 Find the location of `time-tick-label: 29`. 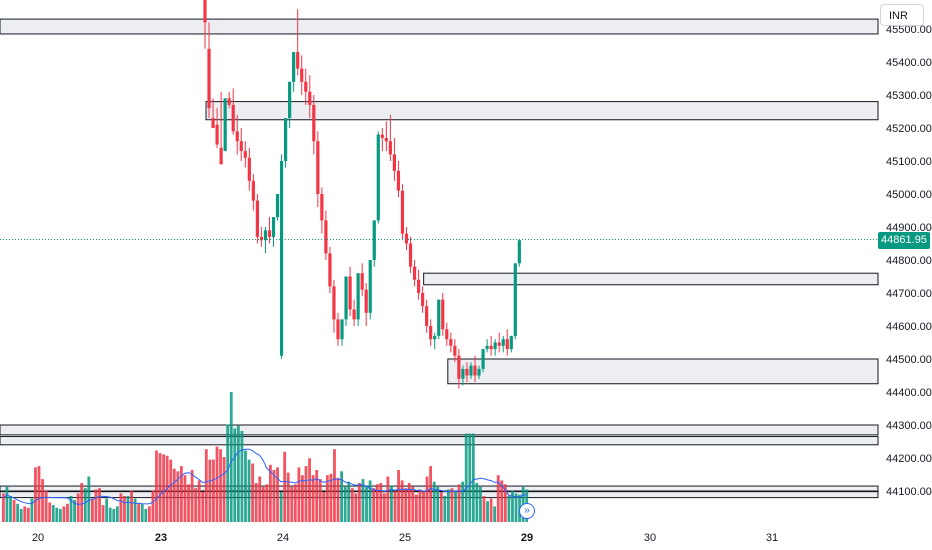

time-tick-label: 29 is located at coordinates (527, 538).